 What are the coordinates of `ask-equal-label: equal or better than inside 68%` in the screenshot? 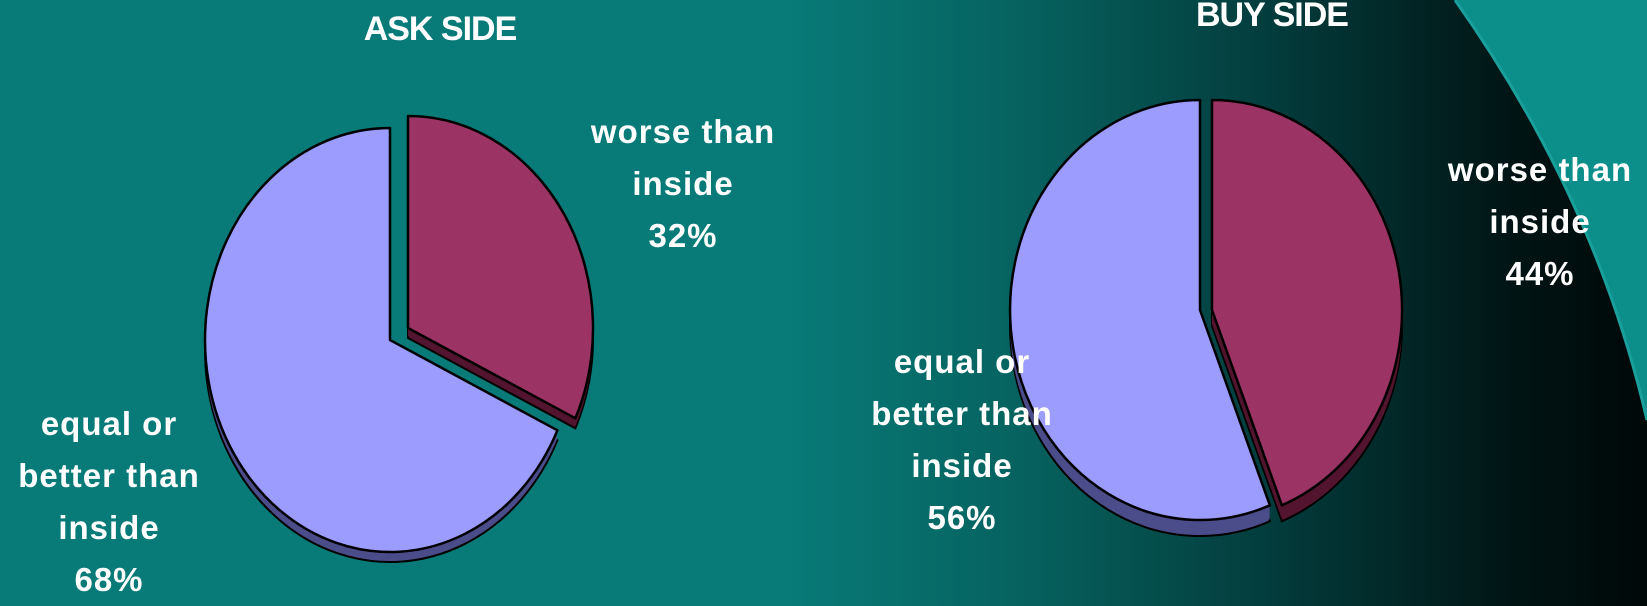 It's located at (109, 502).